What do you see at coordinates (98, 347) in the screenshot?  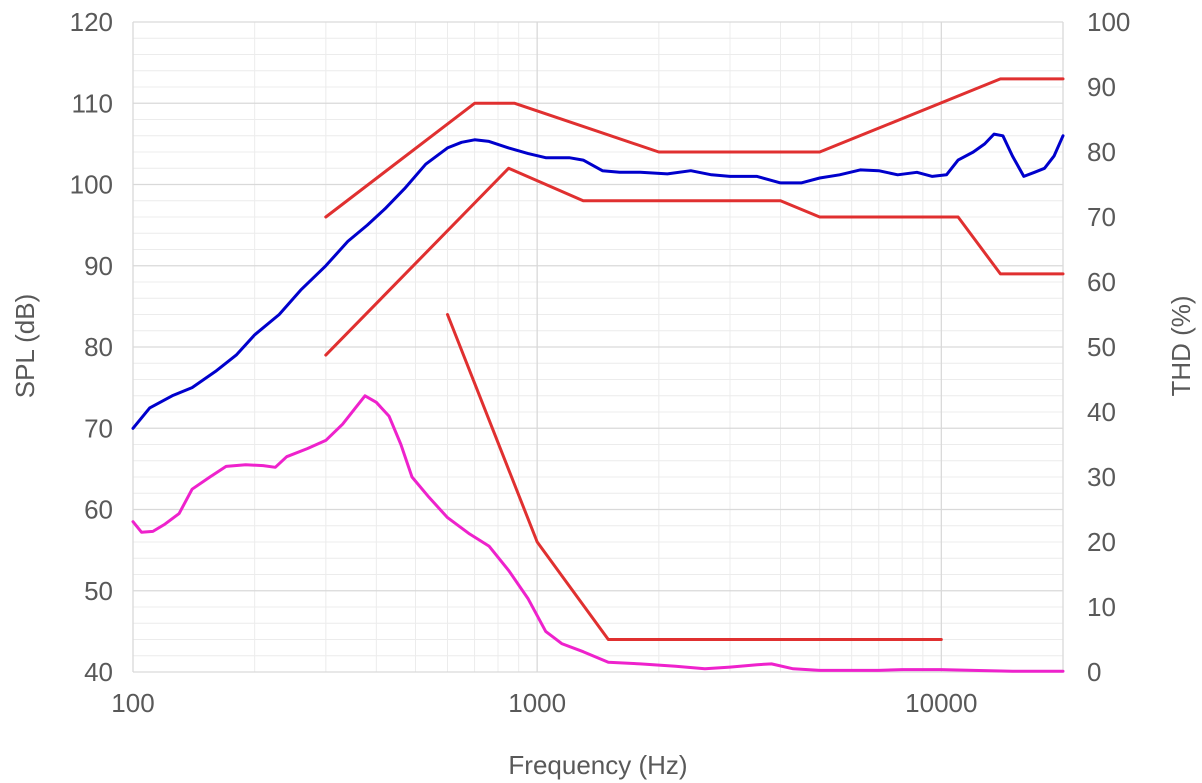 I see `y-tick-label: 80` at bounding box center [98, 347].